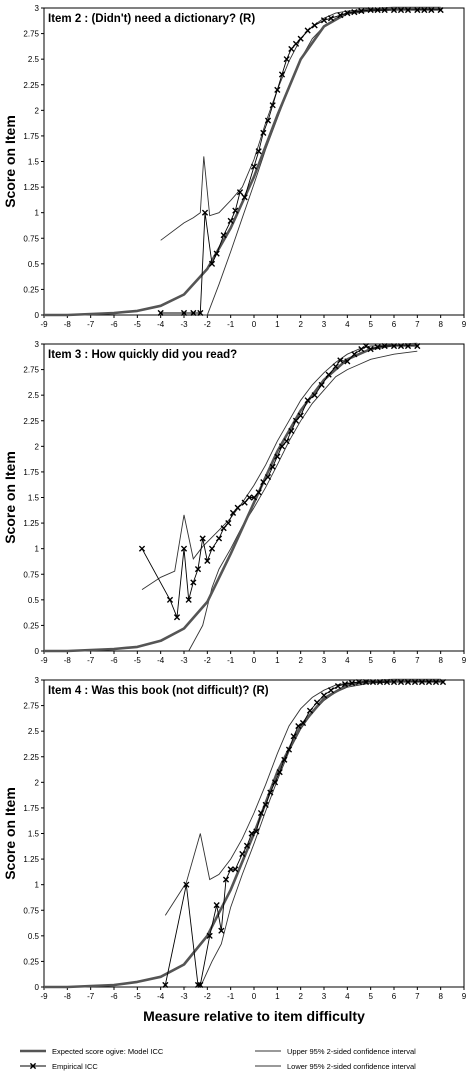 The width and height of the screenshot is (474, 1078). Describe the element at coordinates (31, 859) in the screenshot. I see `y-tick-label: 1.25` at that location.